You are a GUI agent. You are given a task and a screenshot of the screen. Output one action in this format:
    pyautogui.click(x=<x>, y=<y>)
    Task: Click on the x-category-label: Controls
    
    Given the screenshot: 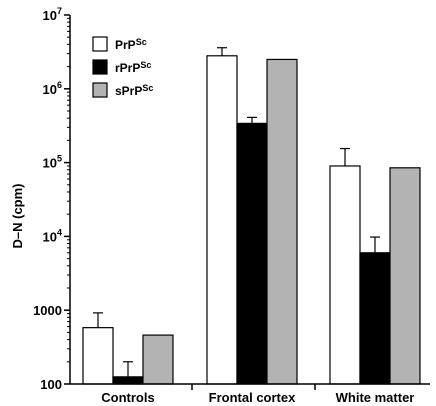 What is the action you would take?
    pyautogui.click(x=127, y=397)
    